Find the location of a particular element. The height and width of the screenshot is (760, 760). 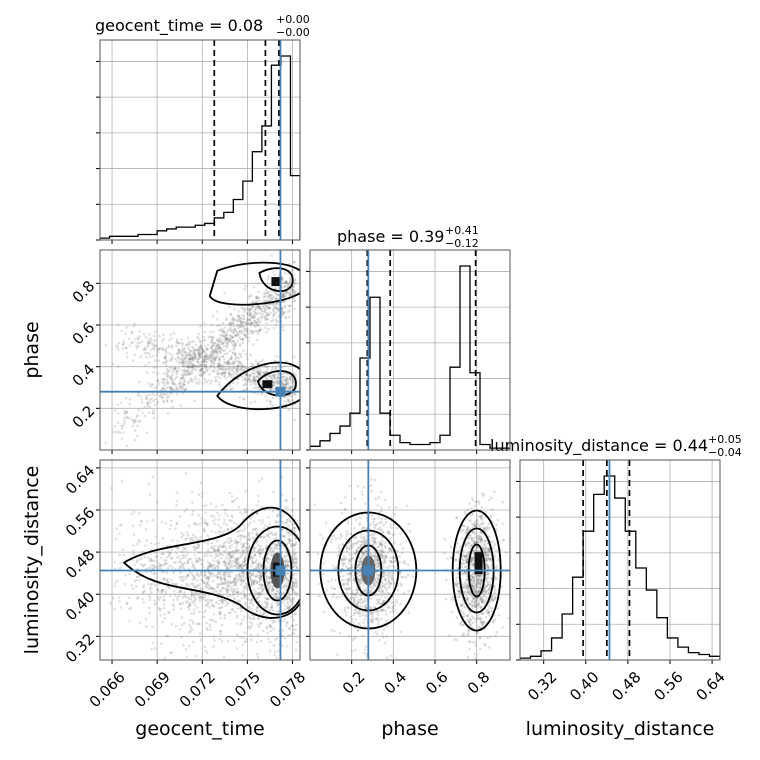

title-geocent-time-minus: −0.00 is located at coordinates (293, 32).